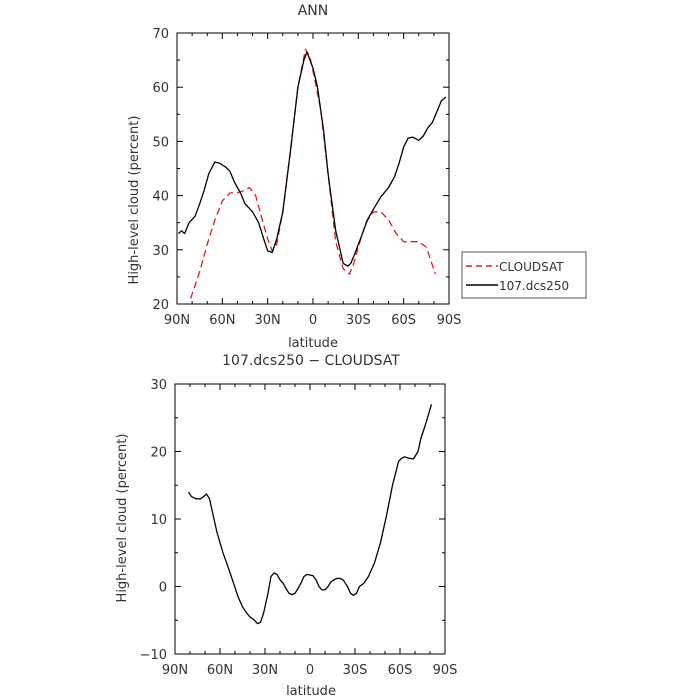  I want to click on legend: CLOUDSAT 107.dcs250, so click(524, 275).